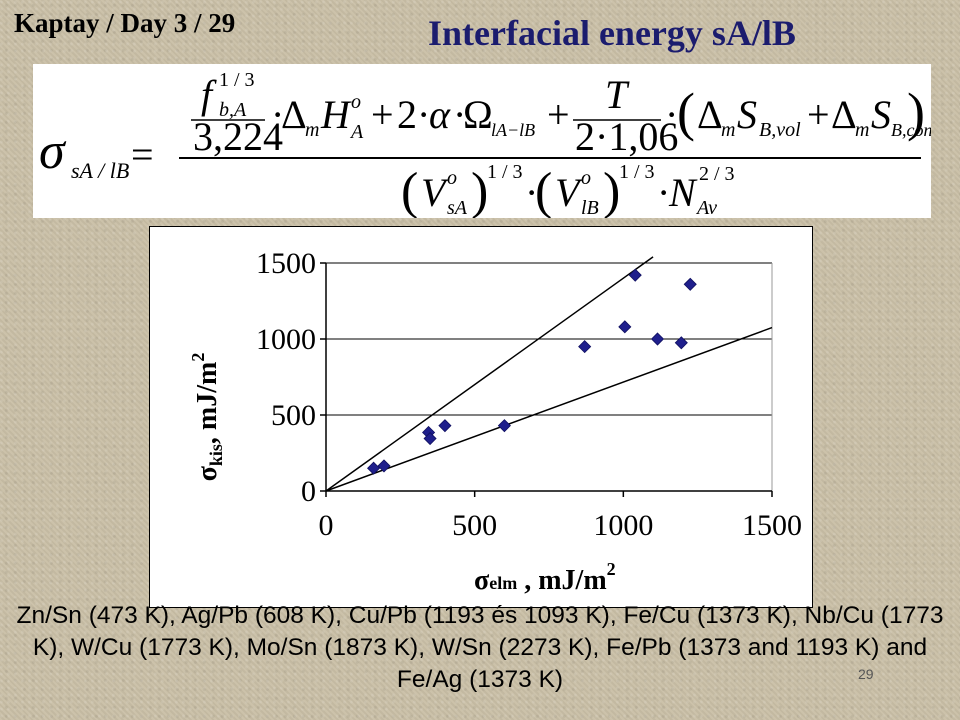 Image resolution: width=960 pixels, height=720 pixels. I want to click on num-m-1: m, so click(312, 130).